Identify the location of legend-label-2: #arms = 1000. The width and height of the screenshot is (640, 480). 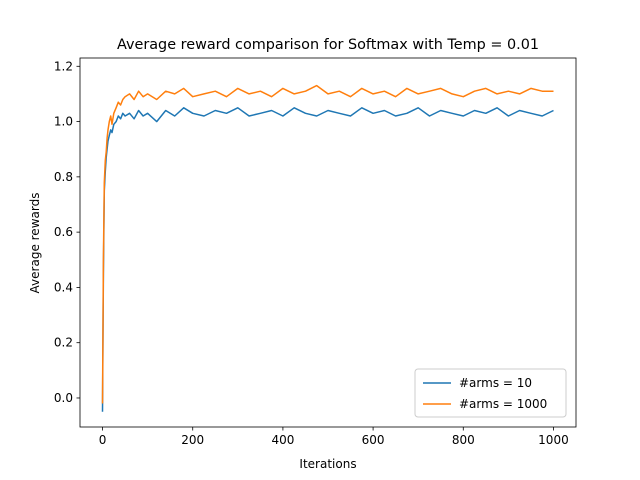
(503, 404).